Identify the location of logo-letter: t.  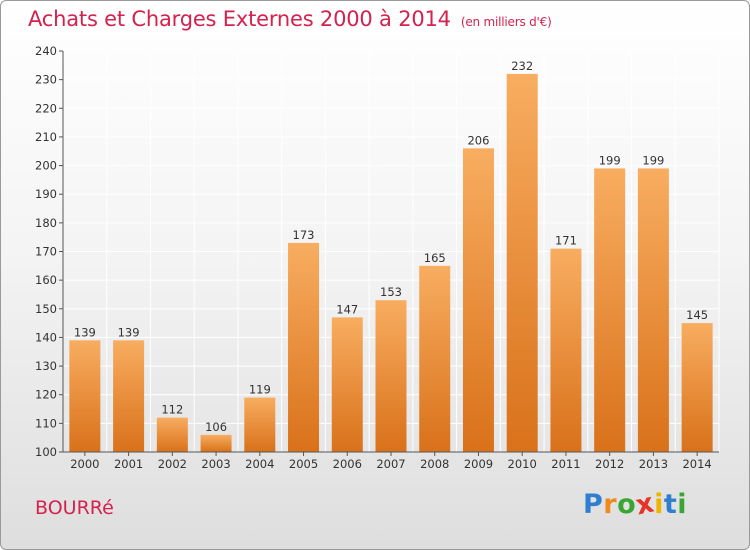
(670, 504).